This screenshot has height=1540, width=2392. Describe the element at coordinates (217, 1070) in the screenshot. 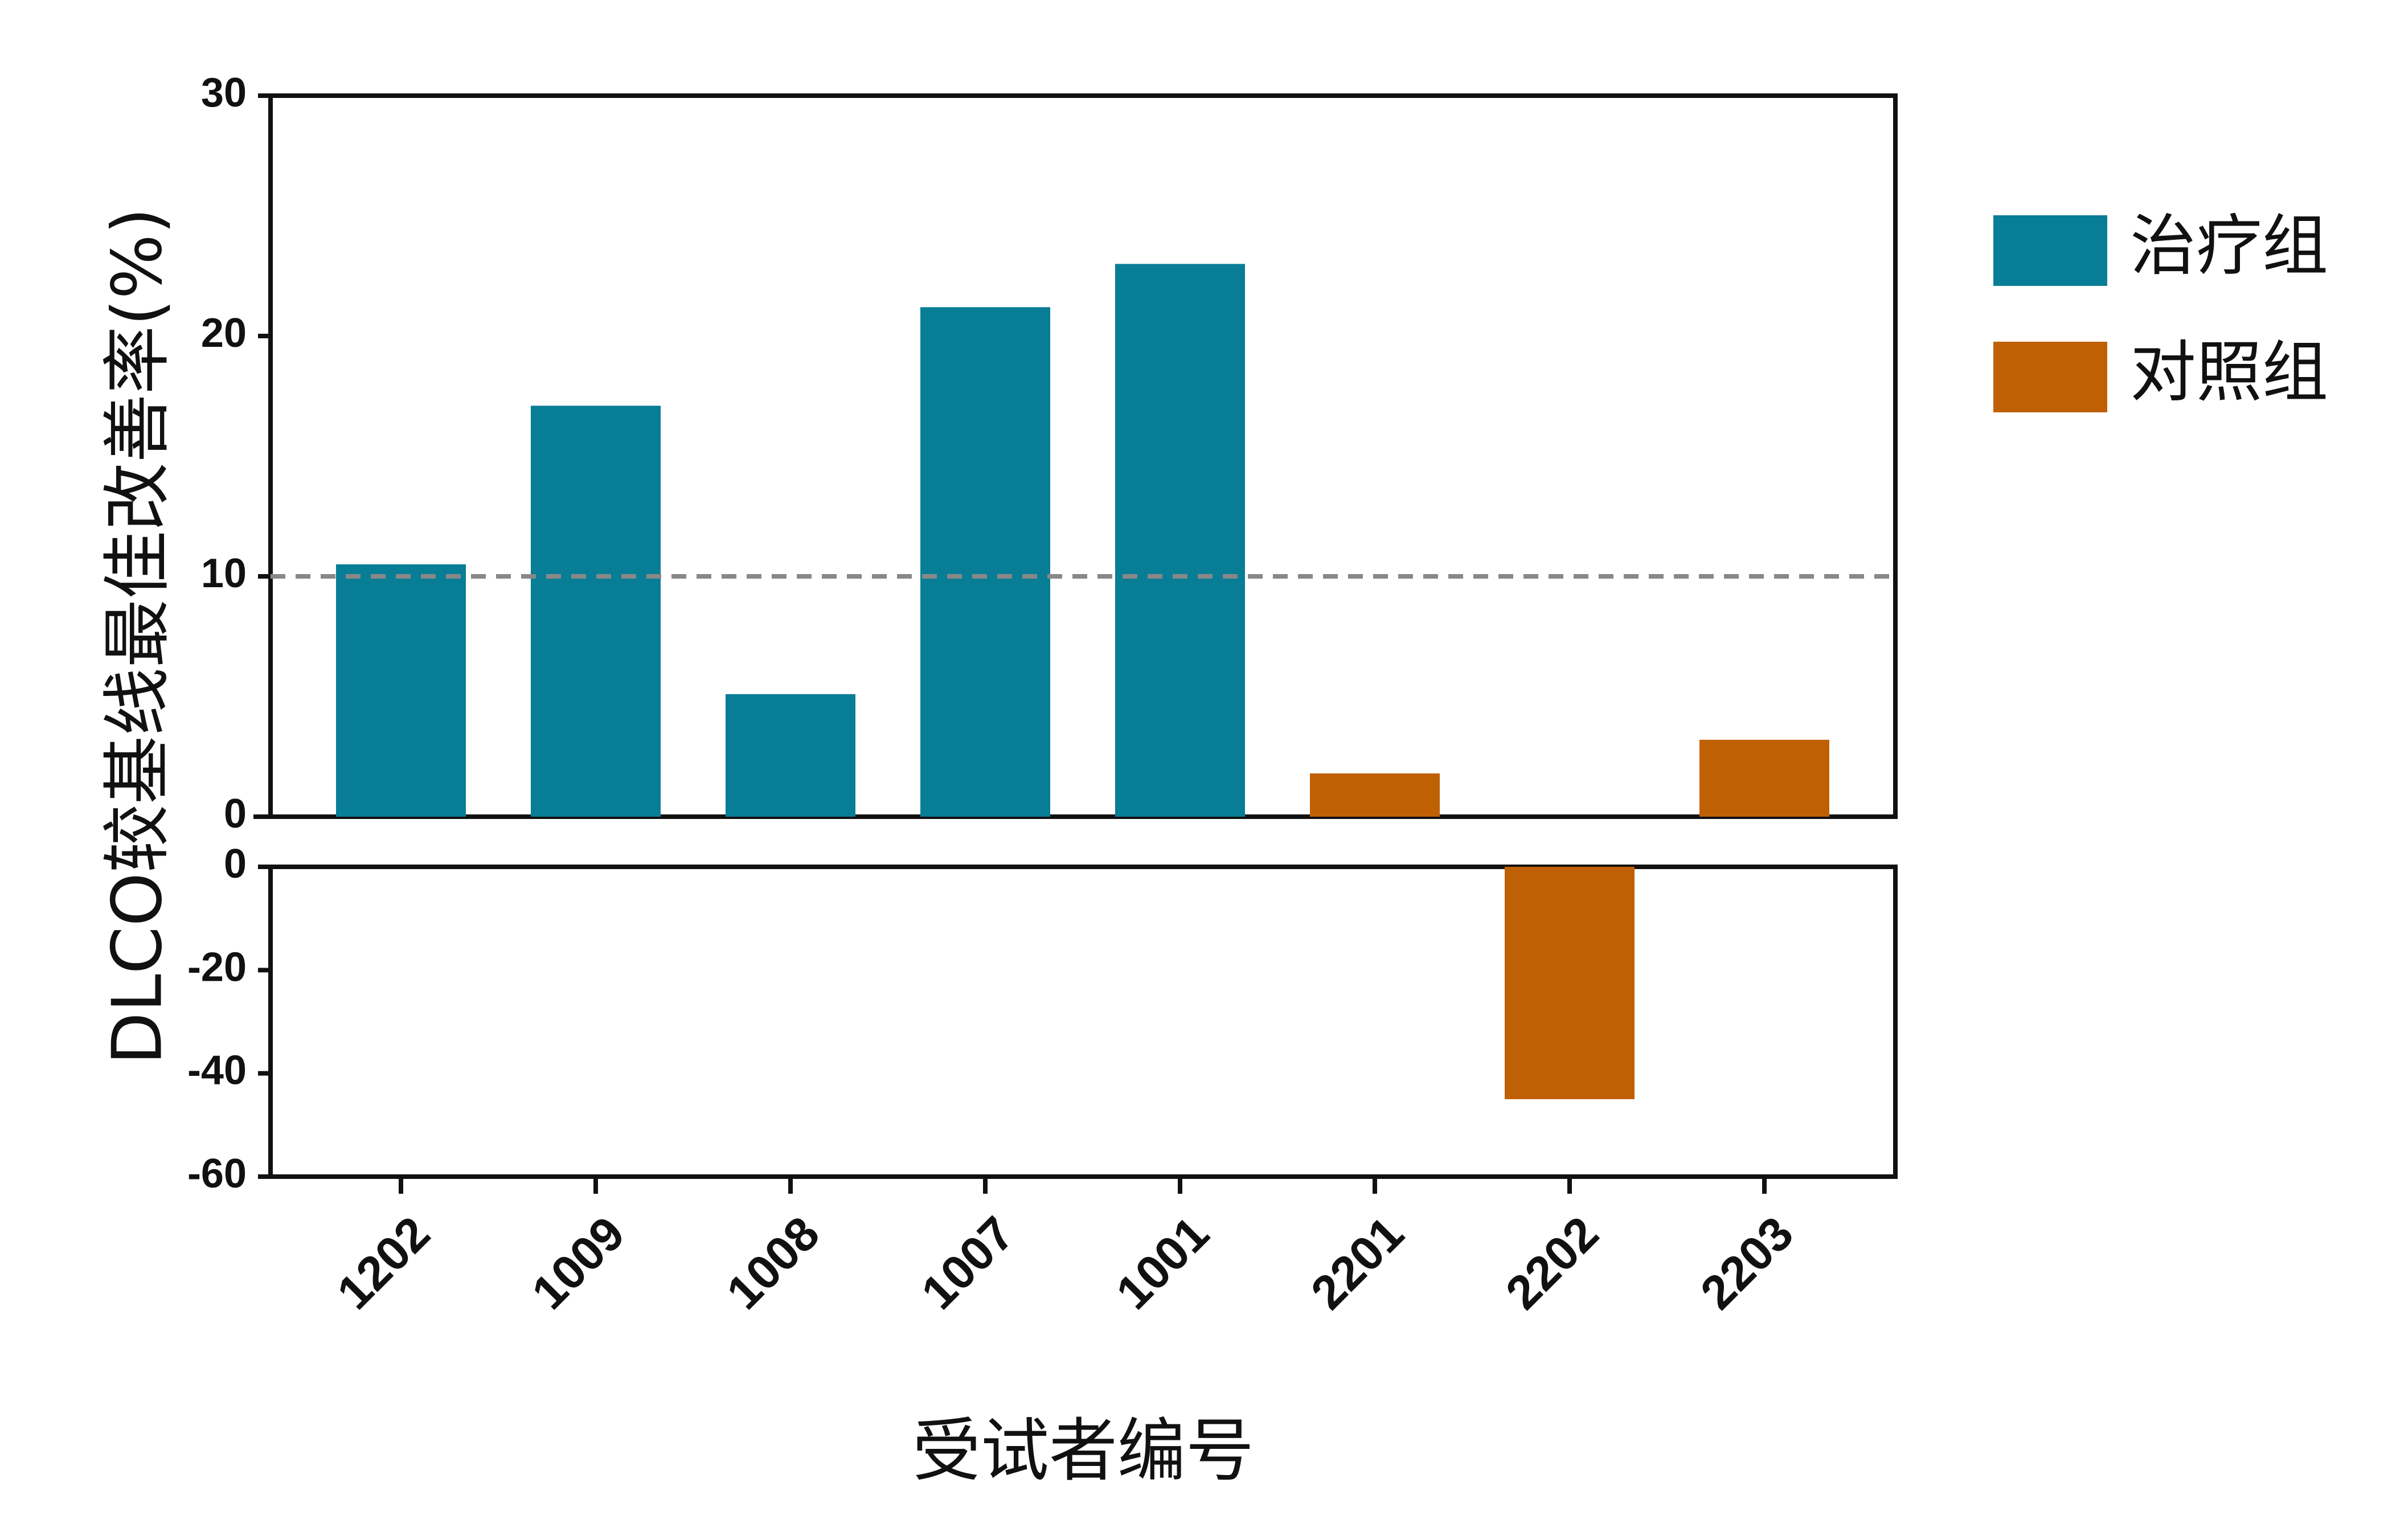

I see `y-tick-label: -40` at that location.